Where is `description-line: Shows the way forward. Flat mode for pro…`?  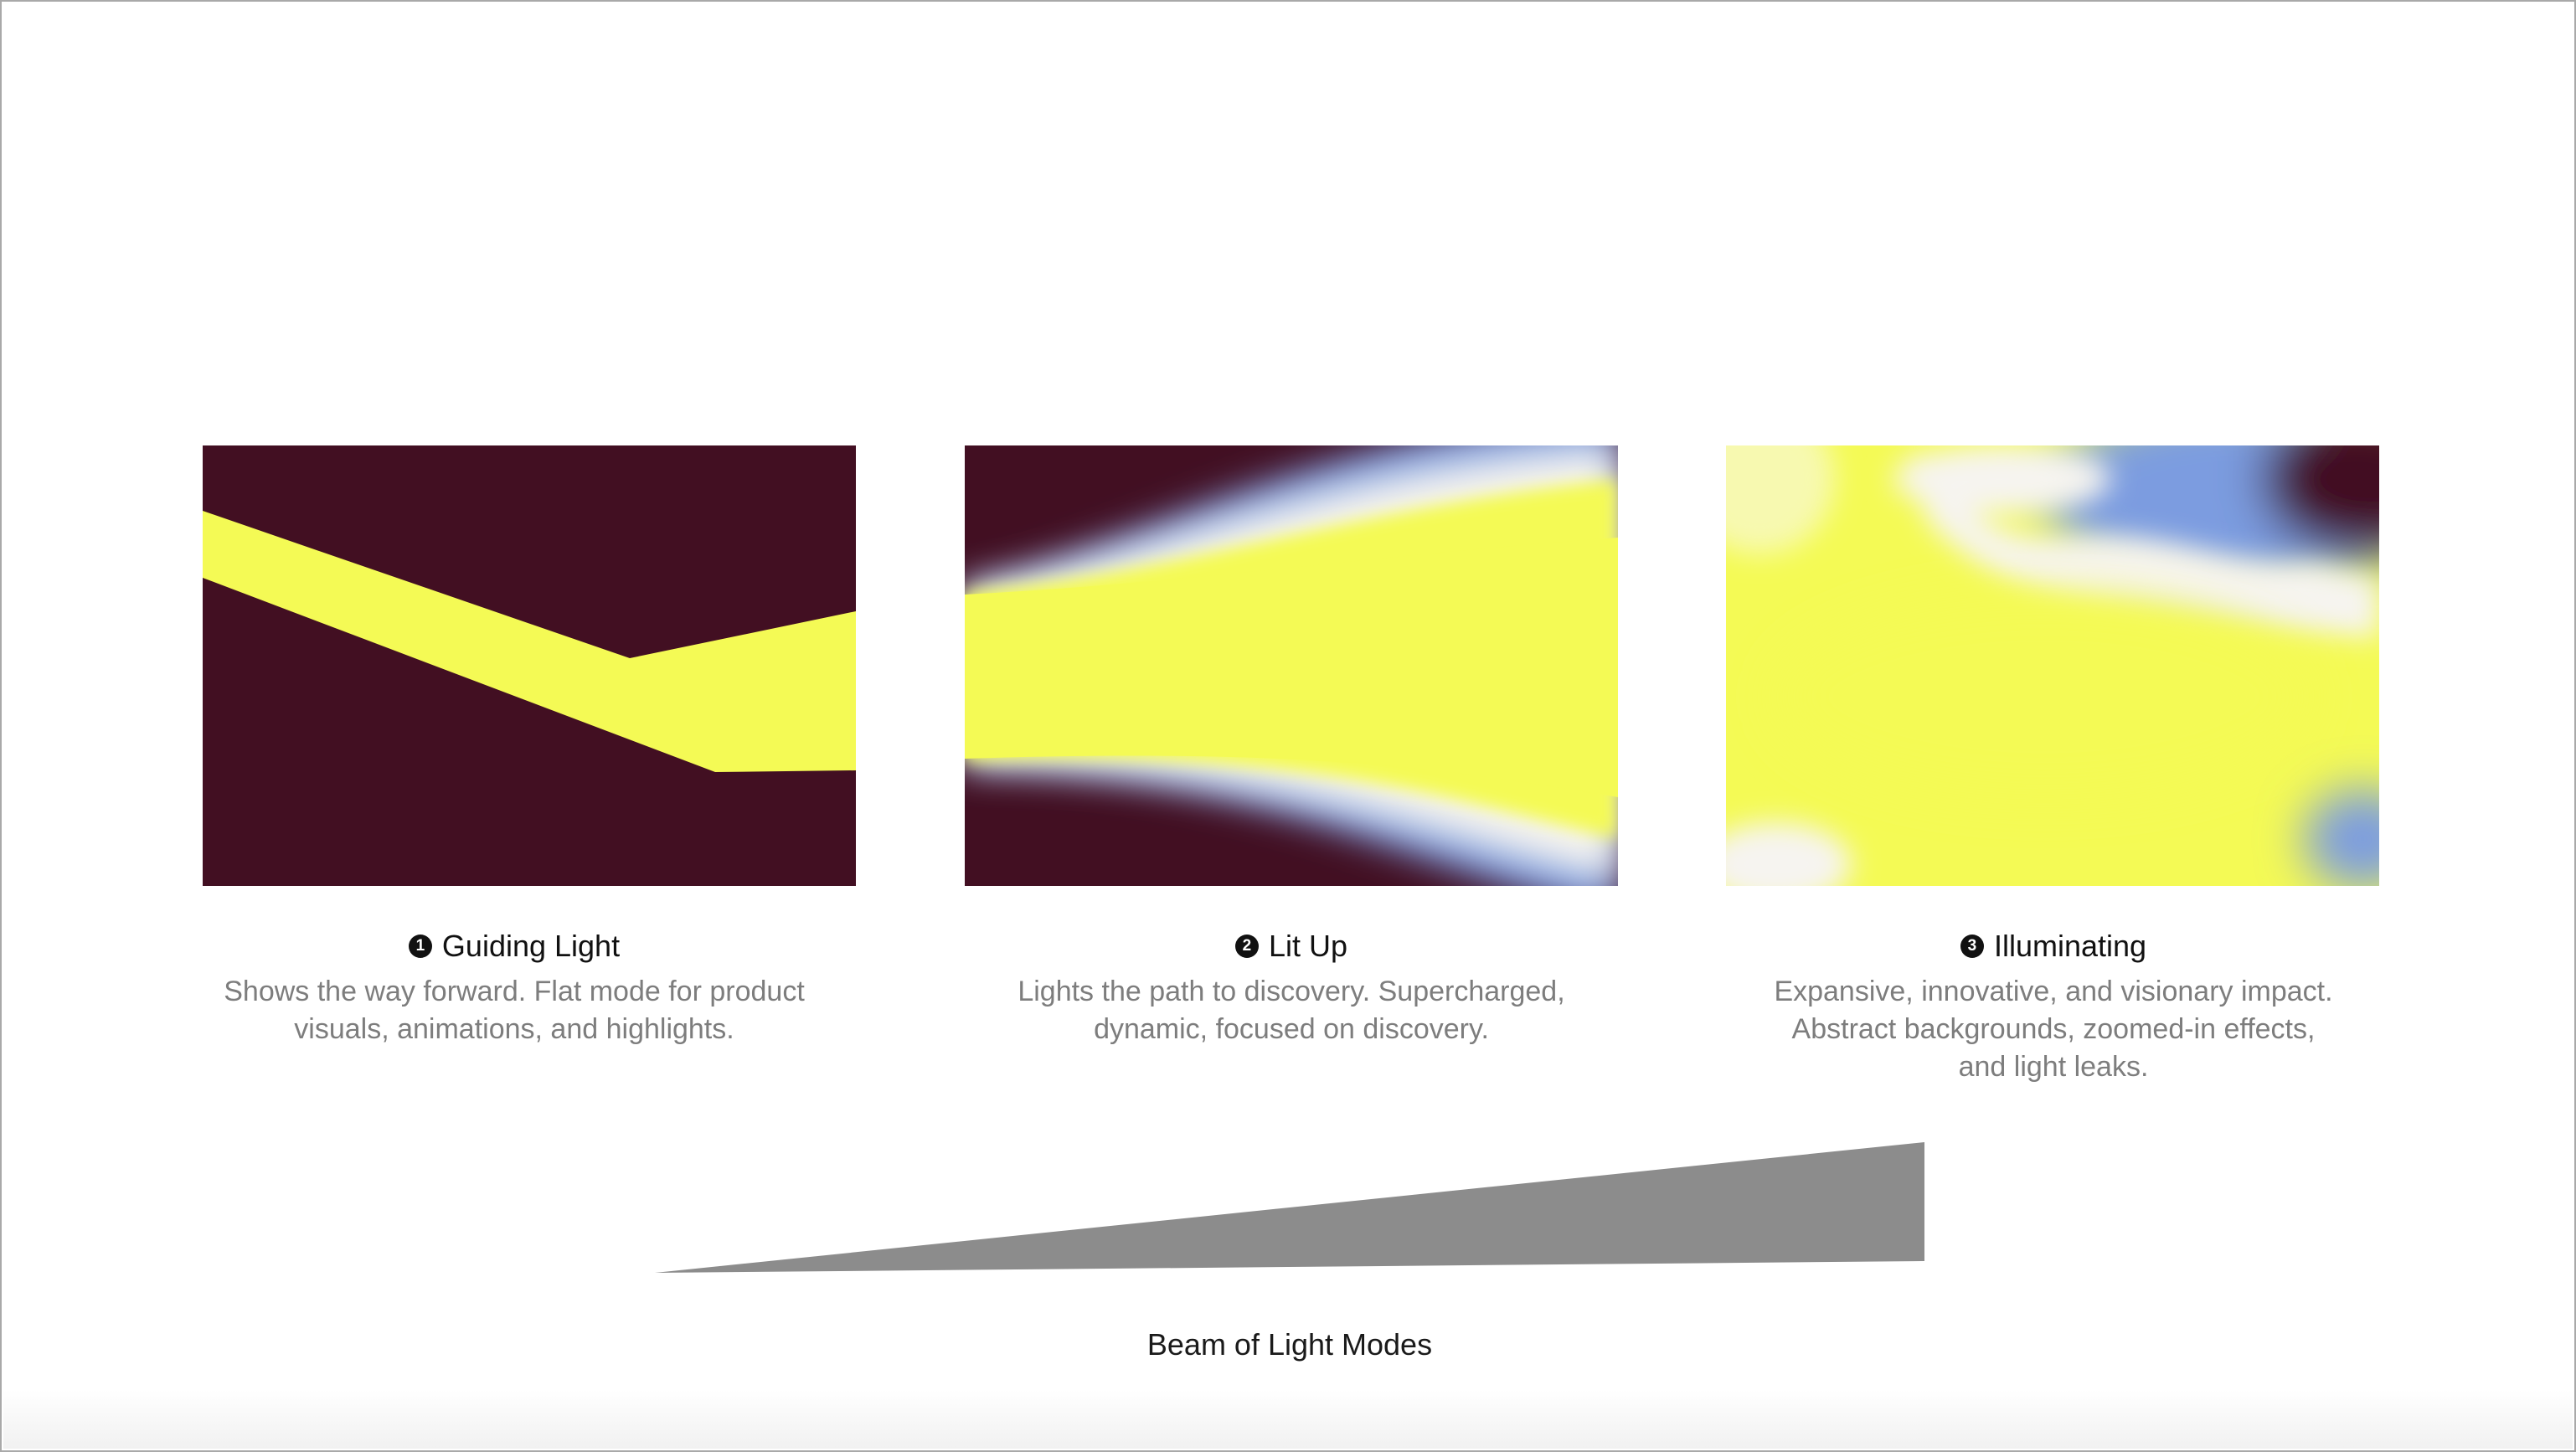 description-line: Shows the way forward. Flat mode for pro… is located at coordinates (514, 991).